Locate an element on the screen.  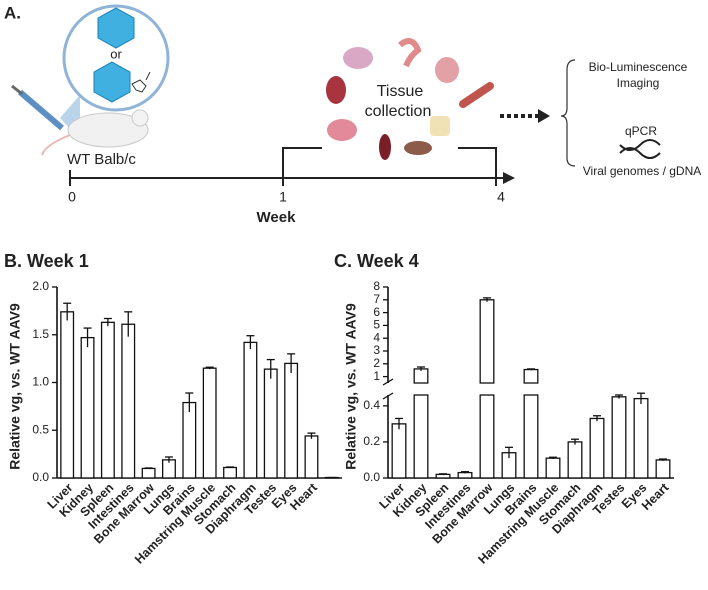
imaging-label: Imaging is located at coordinates (638, 83).